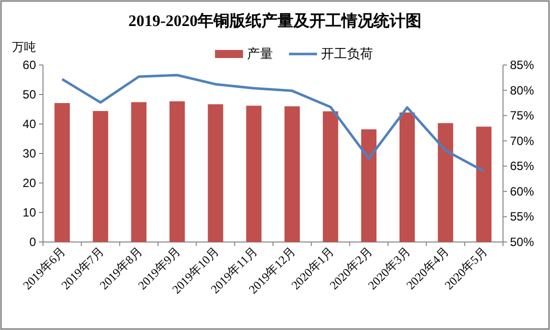 The height and width of the screenshot is (330, 550). I want to click on y2-tick-label: 80%, so click(522, 90).